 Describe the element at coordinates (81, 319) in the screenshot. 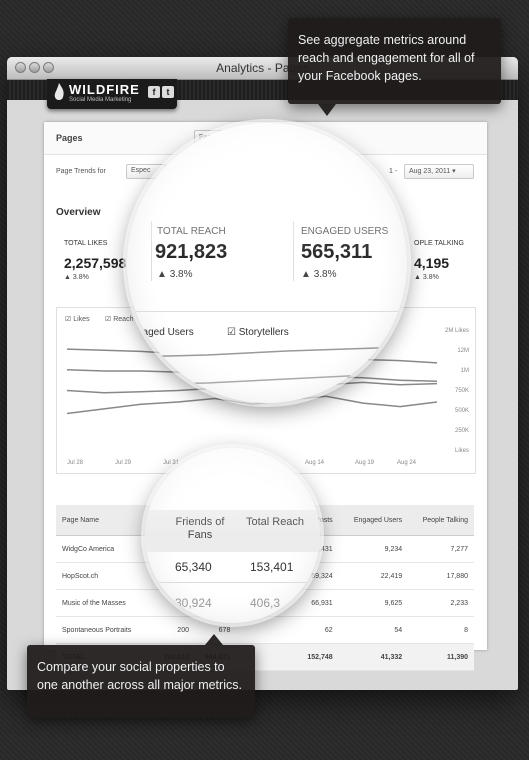

I see `legend-likes-label: Likes` at that location.